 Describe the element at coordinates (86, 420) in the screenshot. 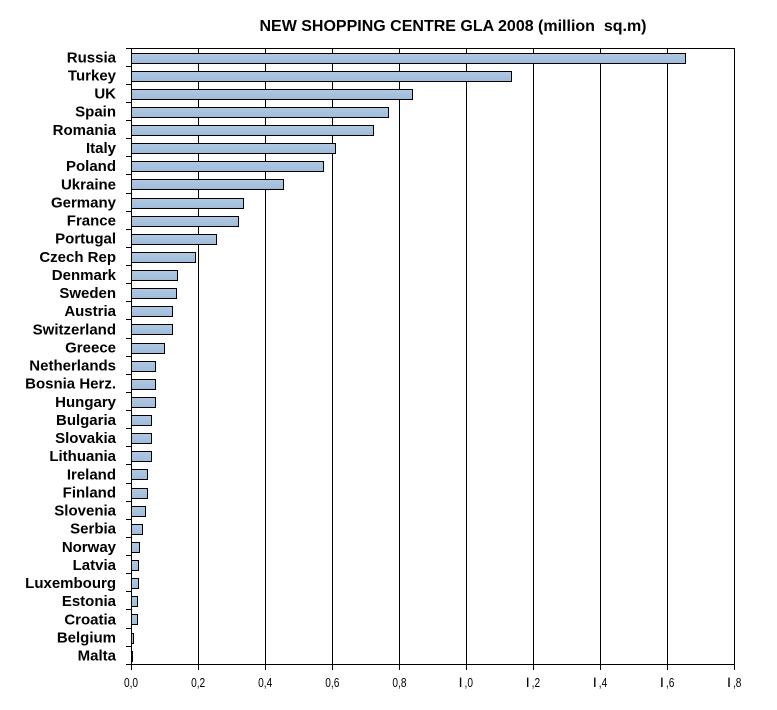

I see `svg-text: Bulgaria` at that location.